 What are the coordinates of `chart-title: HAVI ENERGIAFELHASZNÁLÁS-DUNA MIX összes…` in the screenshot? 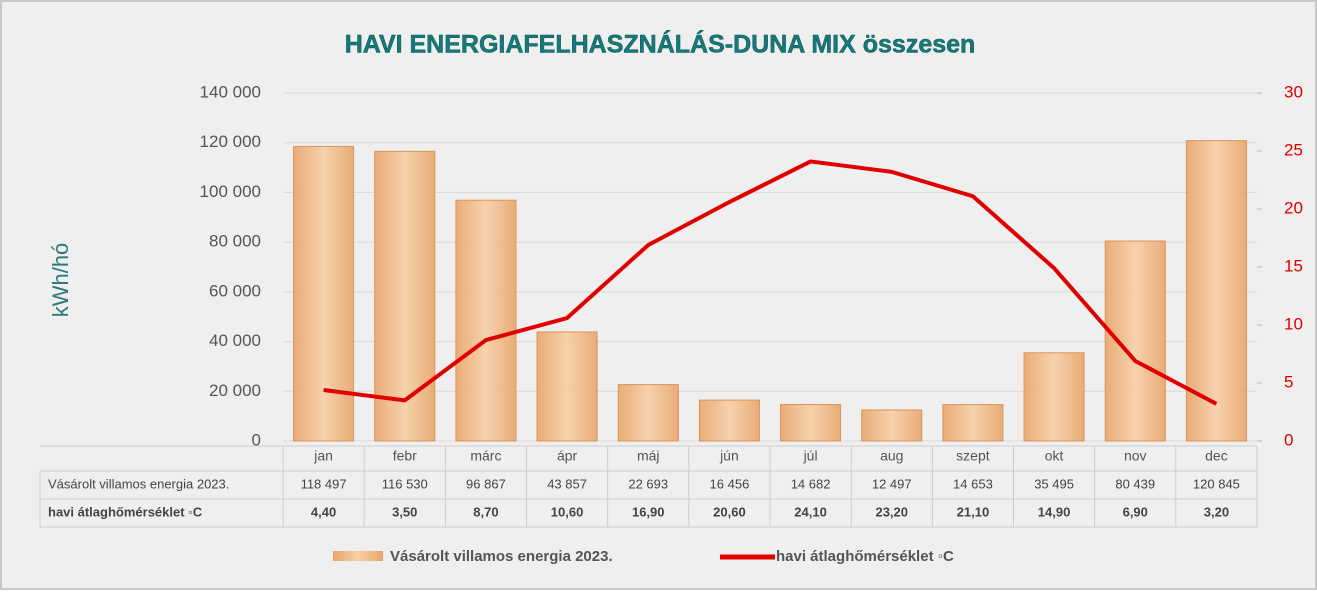 It's located at (660, 44).